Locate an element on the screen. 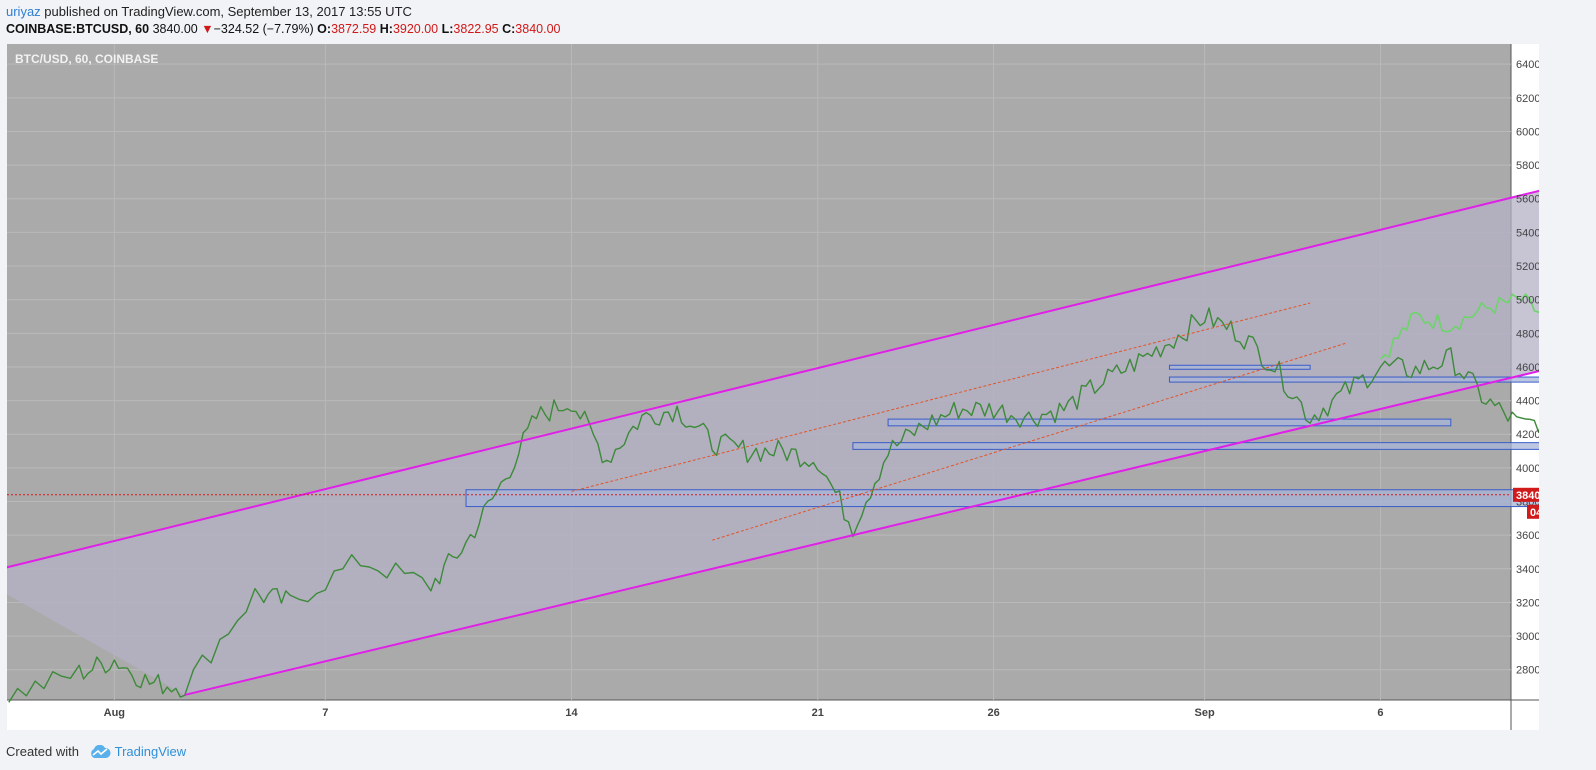  y-tick-label: 4200.00 is located at coordinates (1527, 435).